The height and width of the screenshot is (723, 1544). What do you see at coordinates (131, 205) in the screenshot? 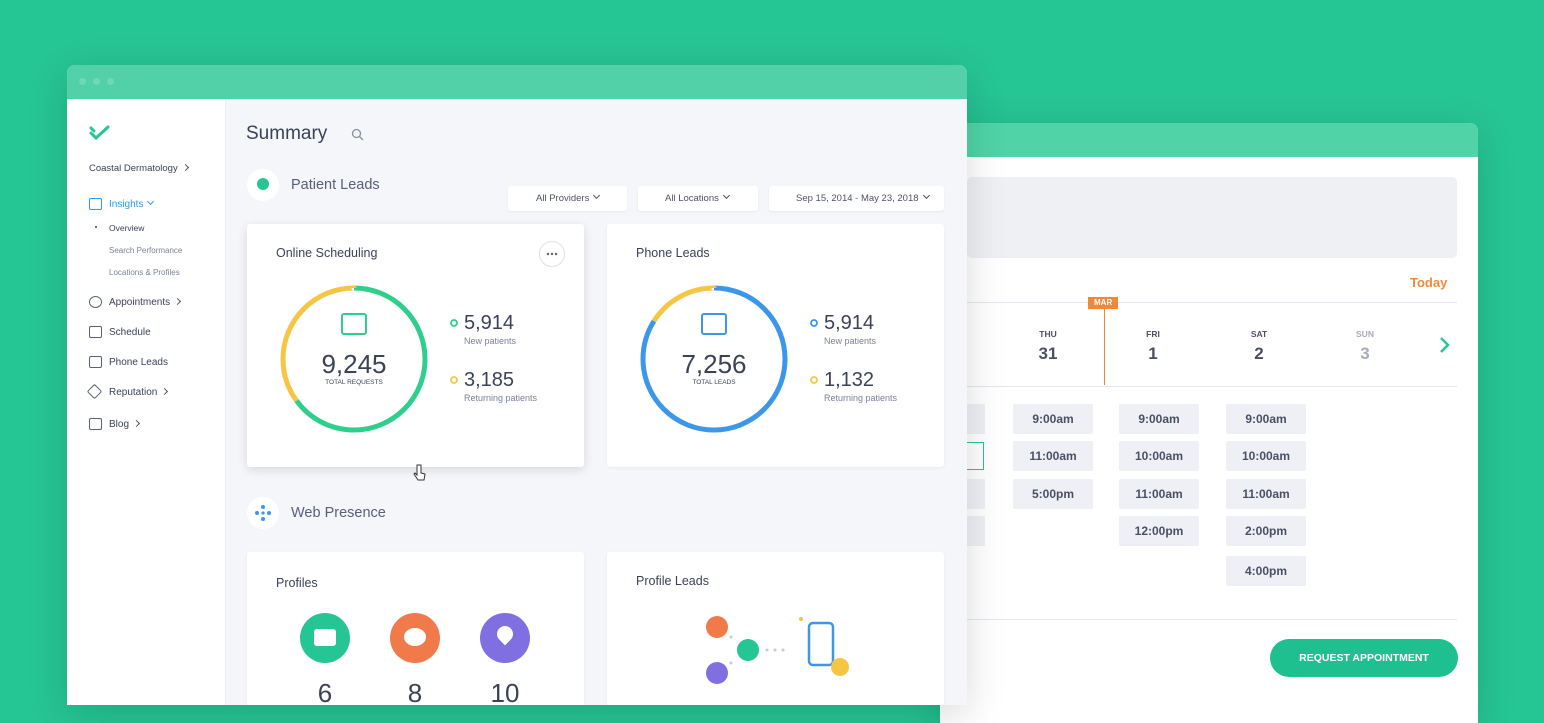
I see `nav-item: Insights` at bounding box center [131, 205].